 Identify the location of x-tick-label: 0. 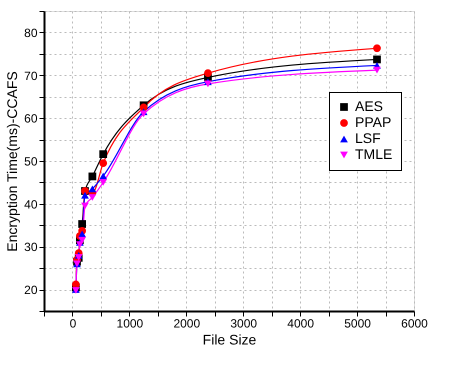
(73, 323).